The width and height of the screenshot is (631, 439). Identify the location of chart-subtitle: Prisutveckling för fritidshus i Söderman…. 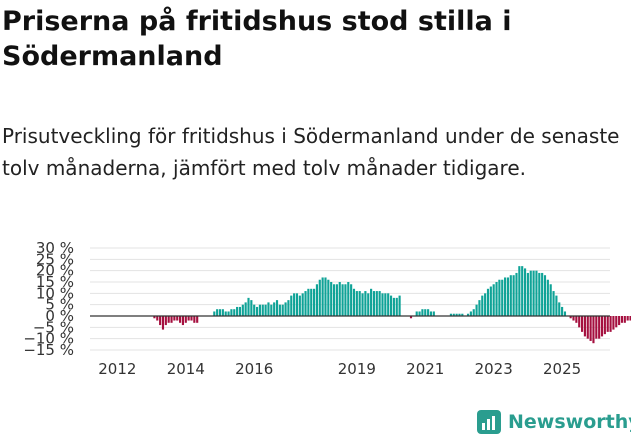
(311, 152).